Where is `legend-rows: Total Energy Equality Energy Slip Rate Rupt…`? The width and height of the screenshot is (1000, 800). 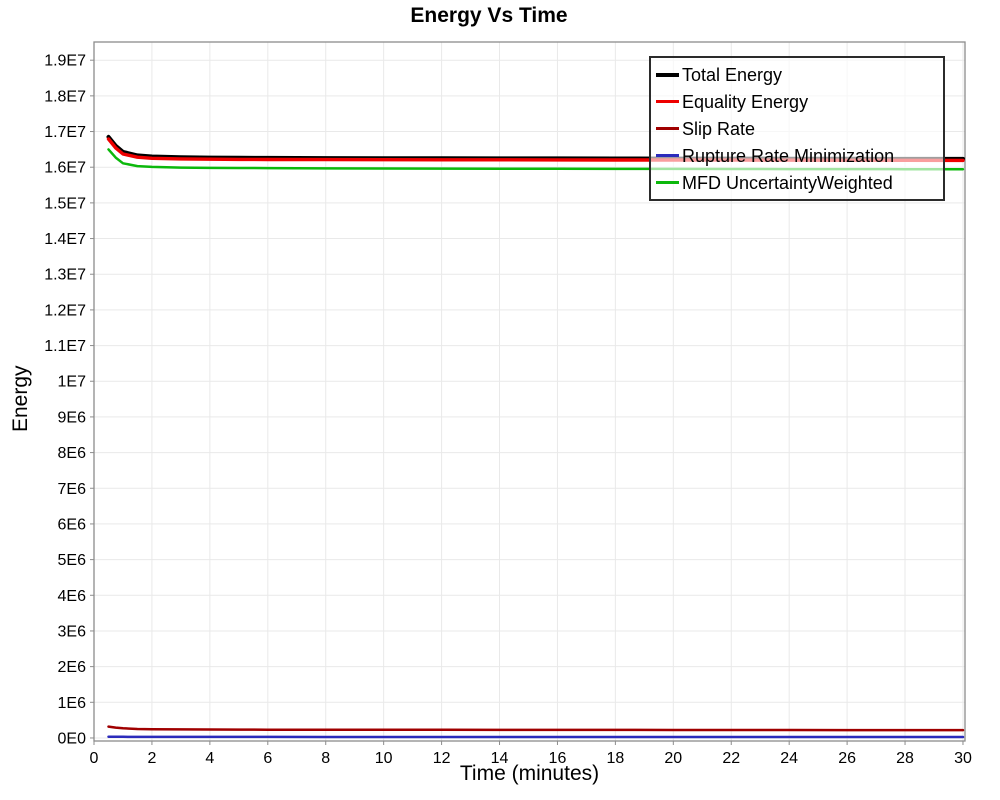 legend-rows: Total Energy Equality Energy Slip Rate Rupt… is located at coordinates (798, 128).